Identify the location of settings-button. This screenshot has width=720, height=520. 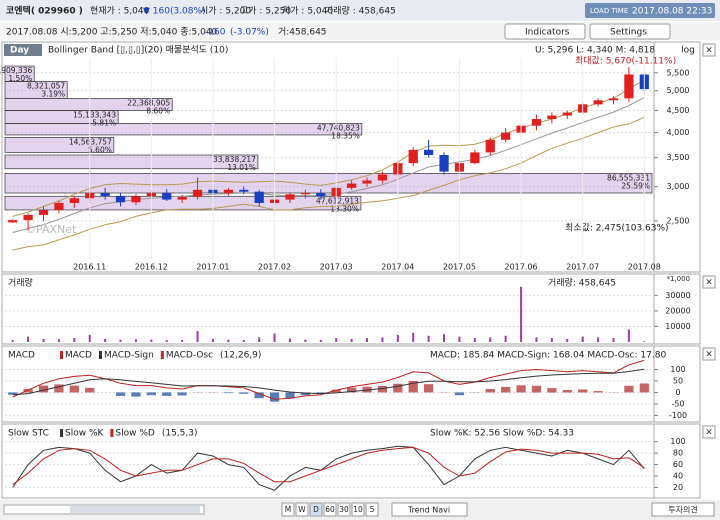
(630, 31).